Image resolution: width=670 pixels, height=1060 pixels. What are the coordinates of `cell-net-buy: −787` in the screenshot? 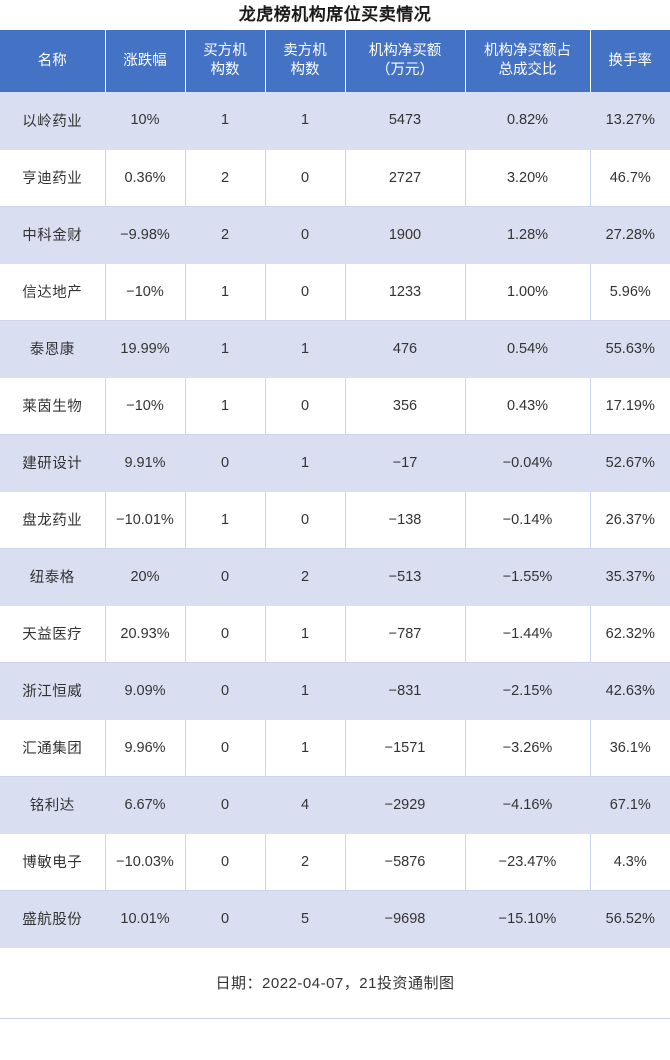 It's located at (405, 634).